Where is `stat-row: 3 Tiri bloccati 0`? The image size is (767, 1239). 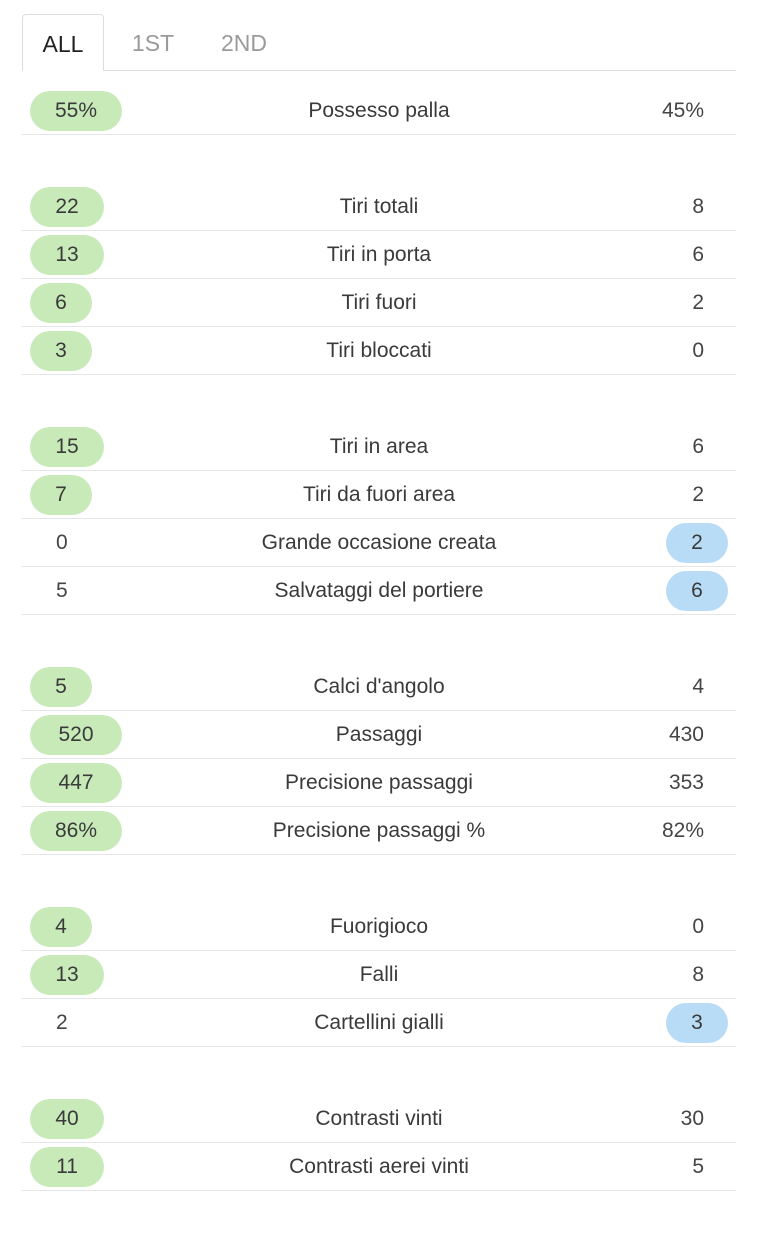
stat-row: 3 Tiri bloccati 0 is located at coordinates (379, 351).